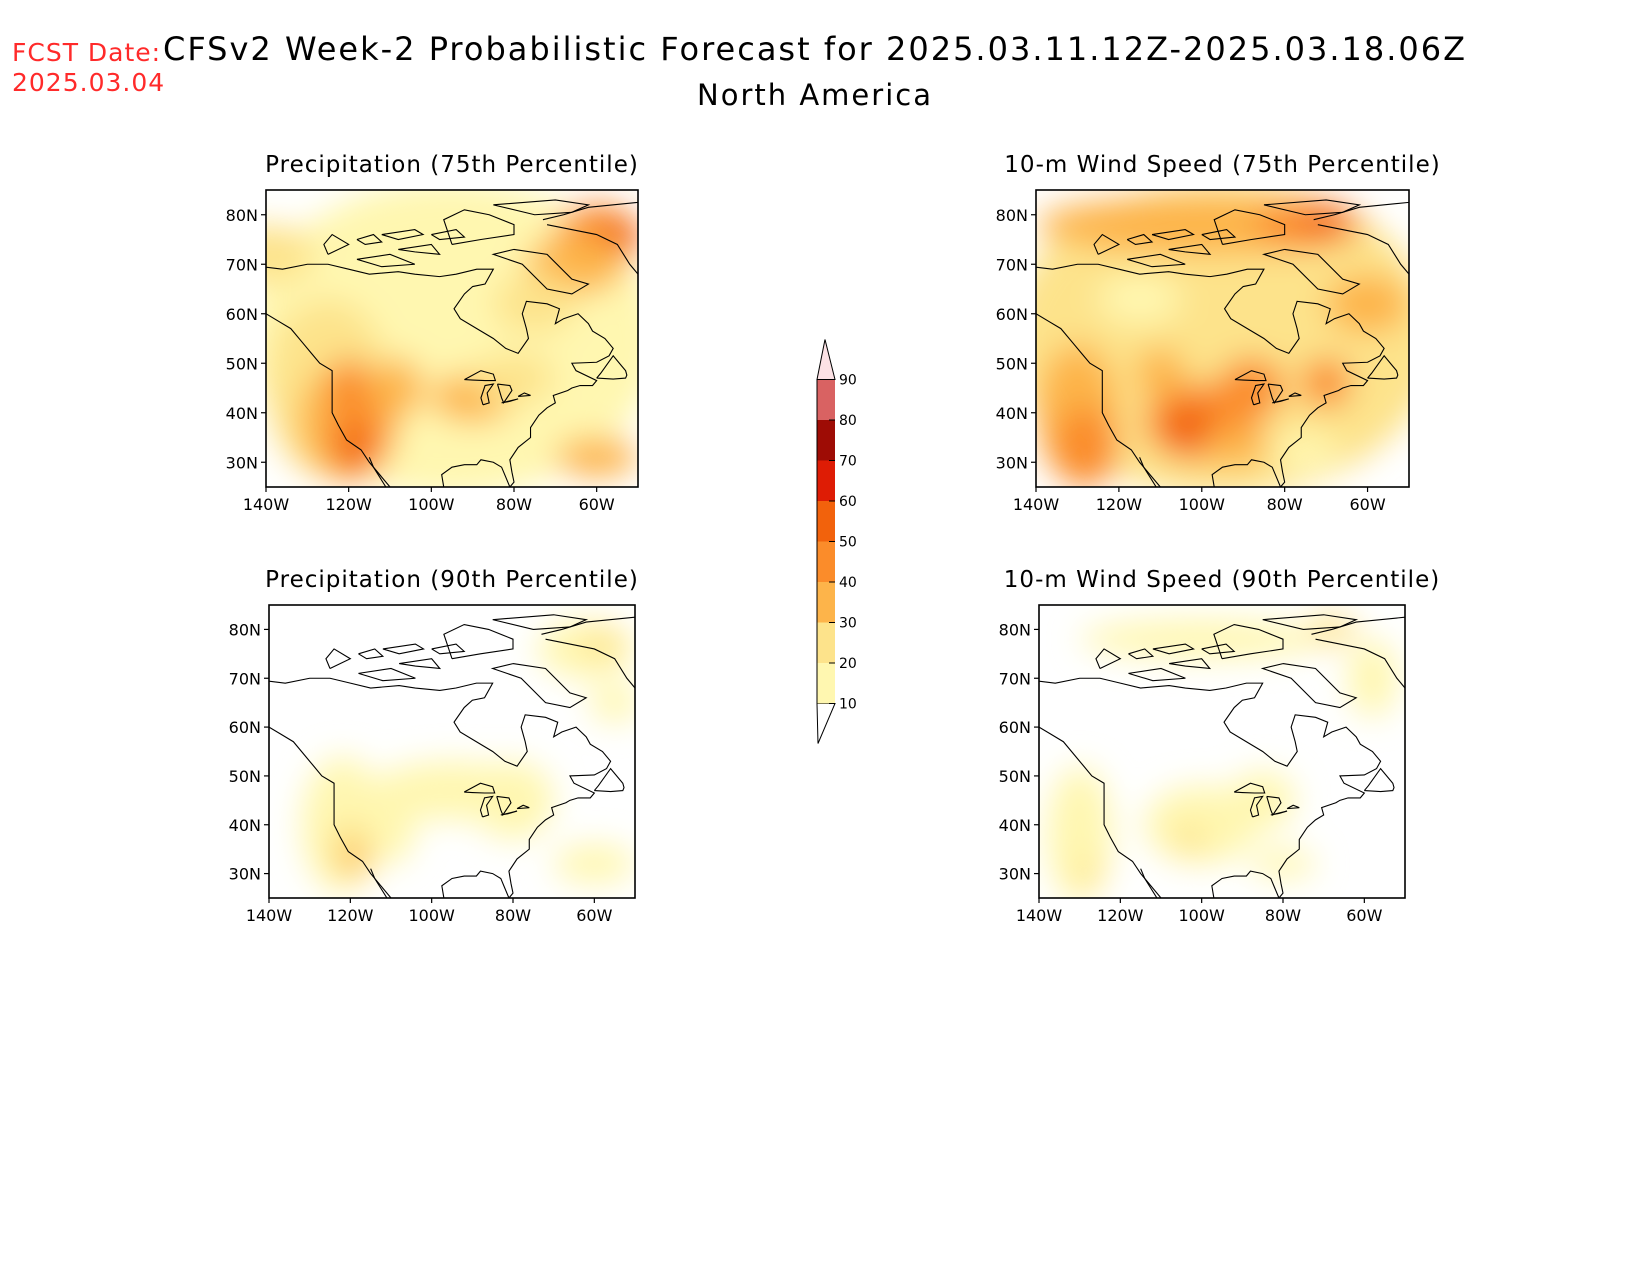 Image resolution: width=1650 pixels, height=1275 pixels. What do you see at coordinates (848, 421) in the screenshot?
I see `colorbar-label: 80` at bounding box center [848, 421].